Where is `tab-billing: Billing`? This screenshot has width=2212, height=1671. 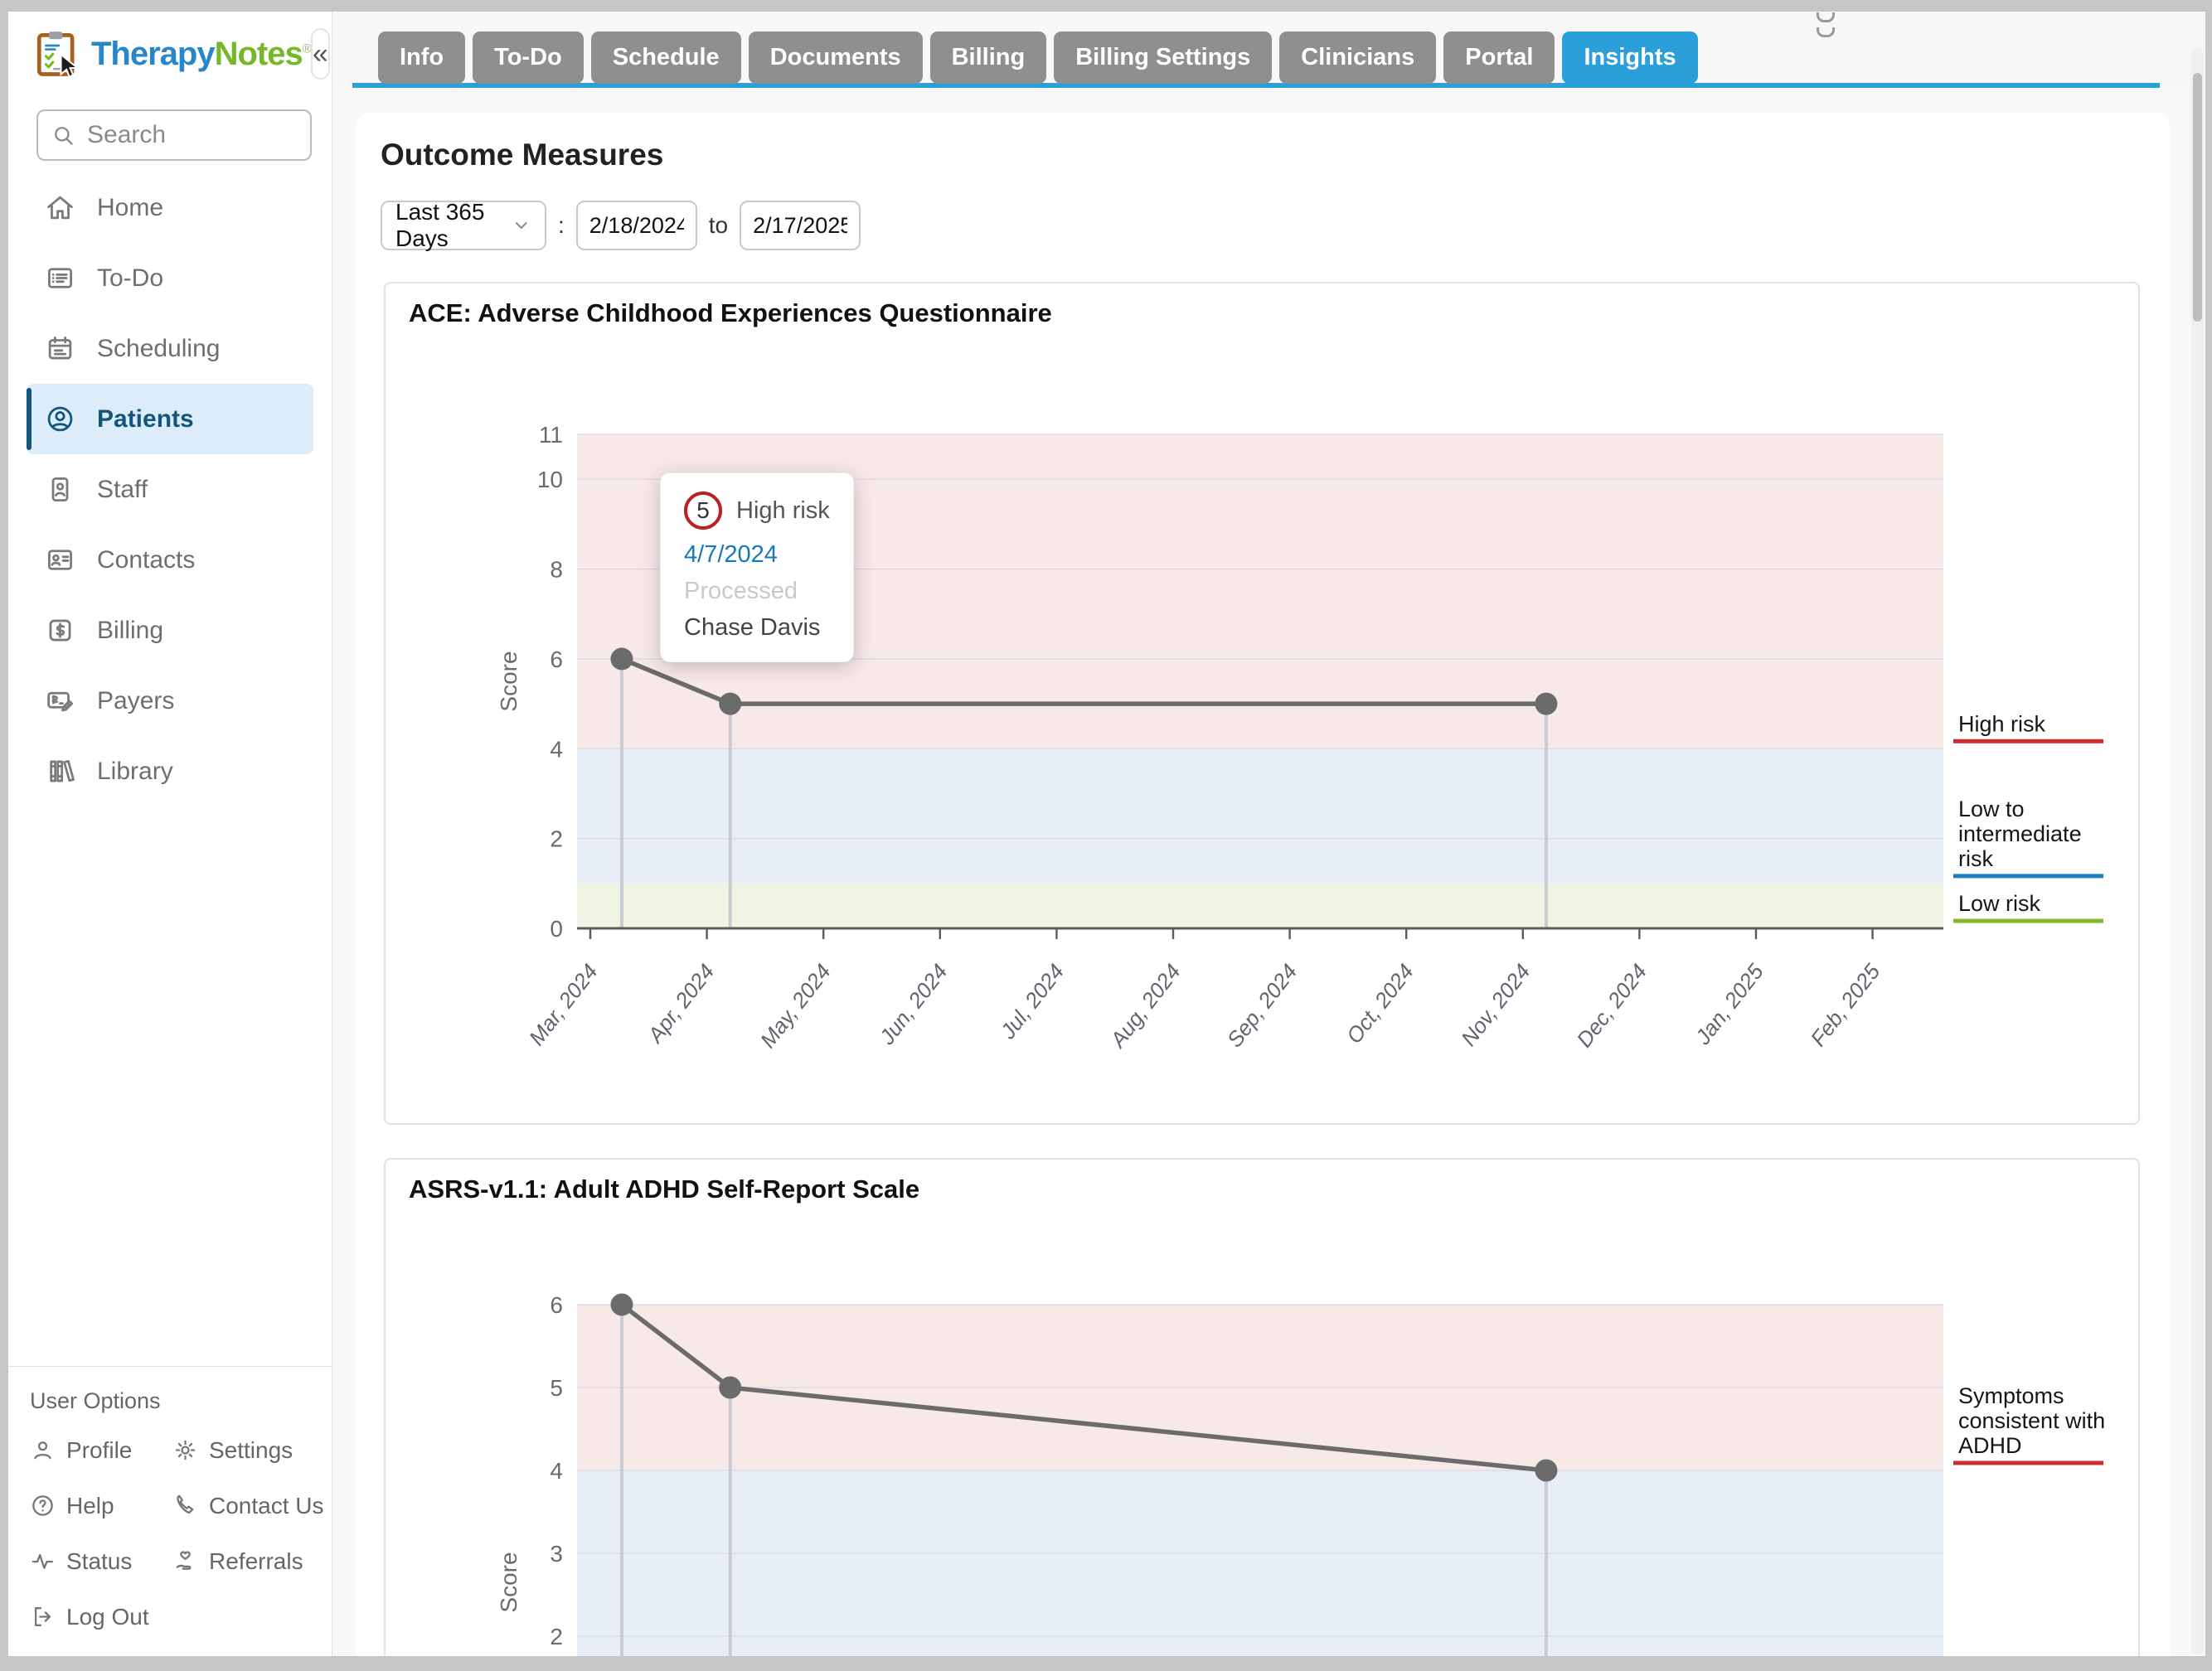 tab-billing: Billing is located at coordinates (988, 57).